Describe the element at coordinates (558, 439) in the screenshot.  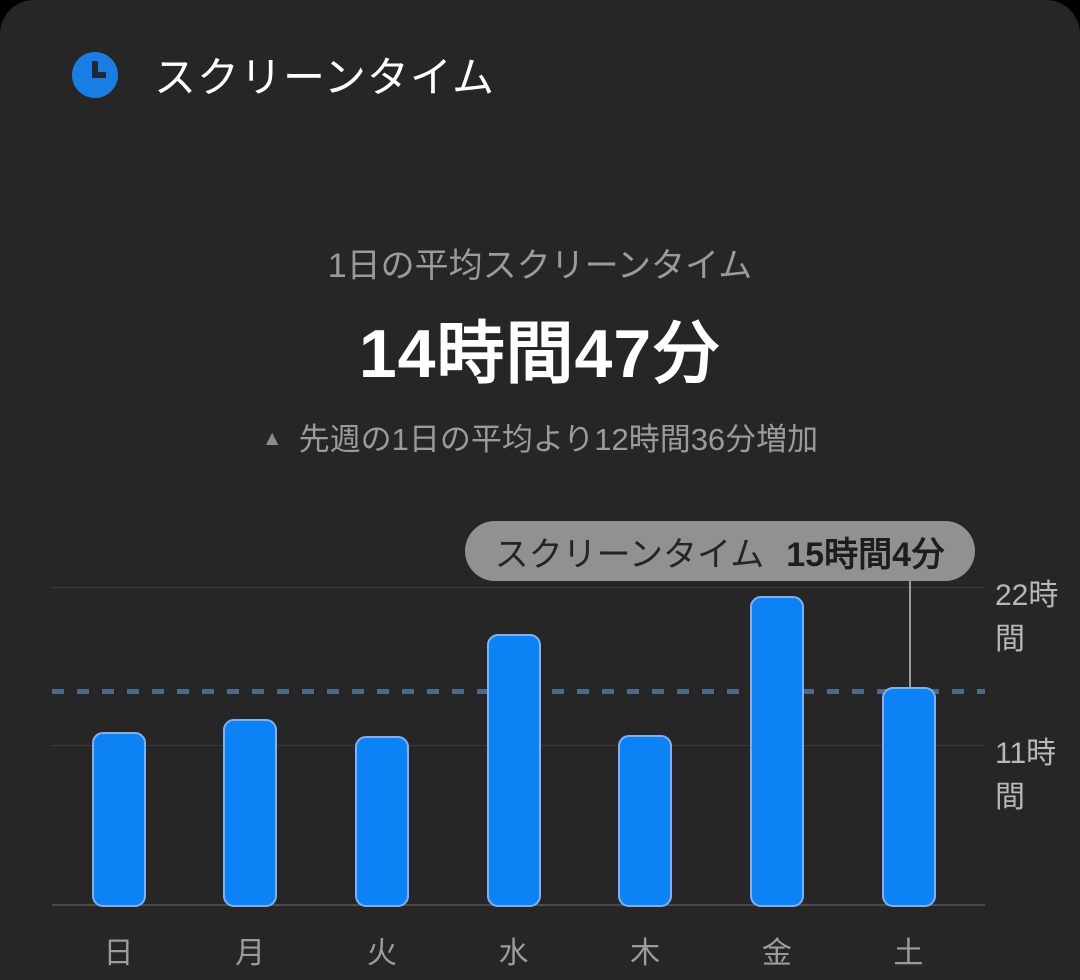
I see `weekly-change-text: 先週の1日の平均より12時間36分増加` at that location.